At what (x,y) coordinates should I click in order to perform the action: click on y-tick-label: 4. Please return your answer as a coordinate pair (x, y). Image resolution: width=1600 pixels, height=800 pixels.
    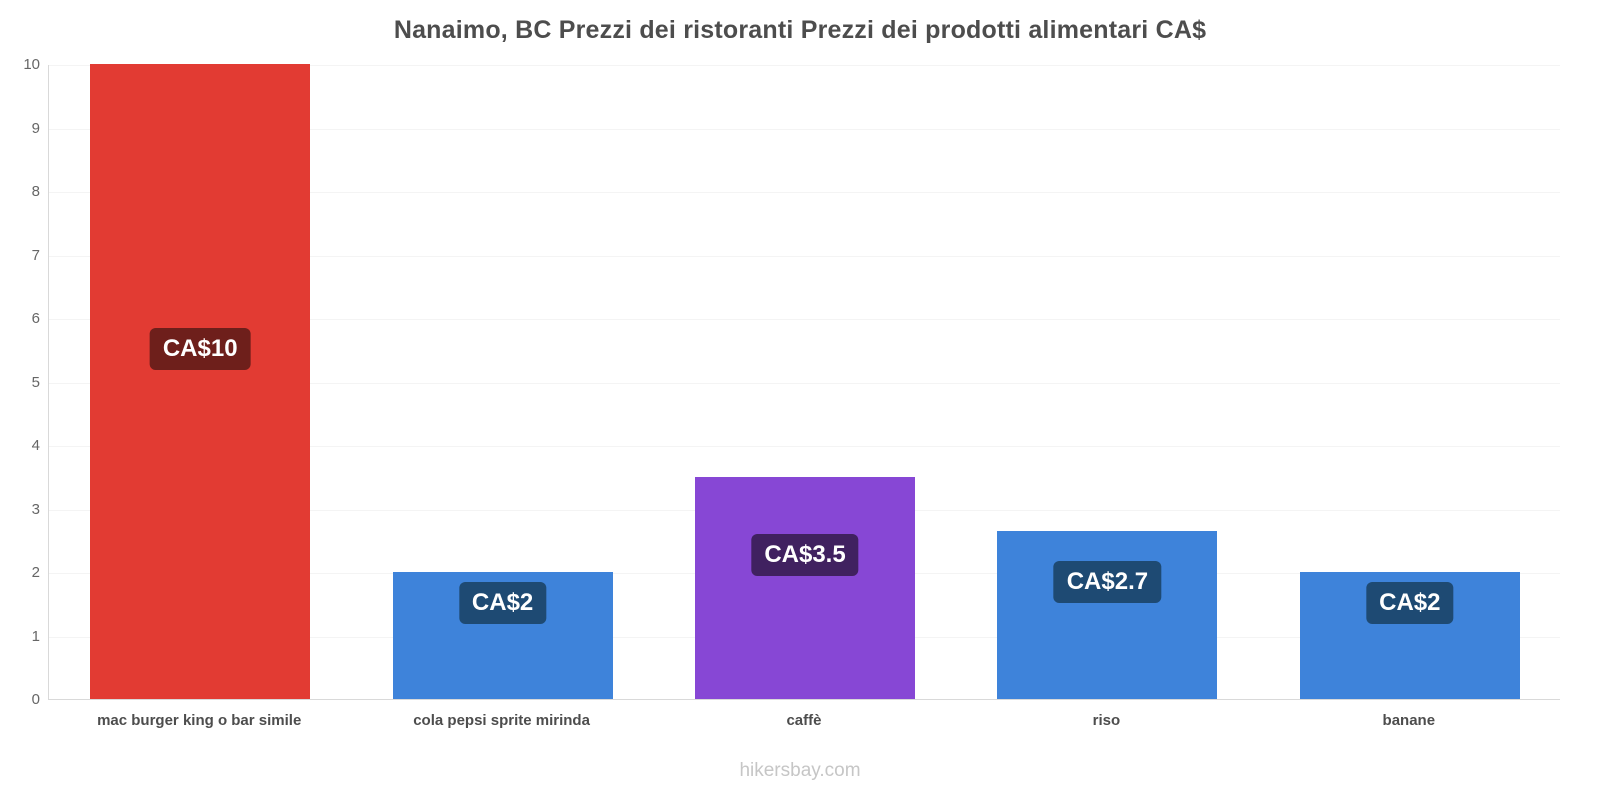
    Looking at the image, I should click on (35, 445).